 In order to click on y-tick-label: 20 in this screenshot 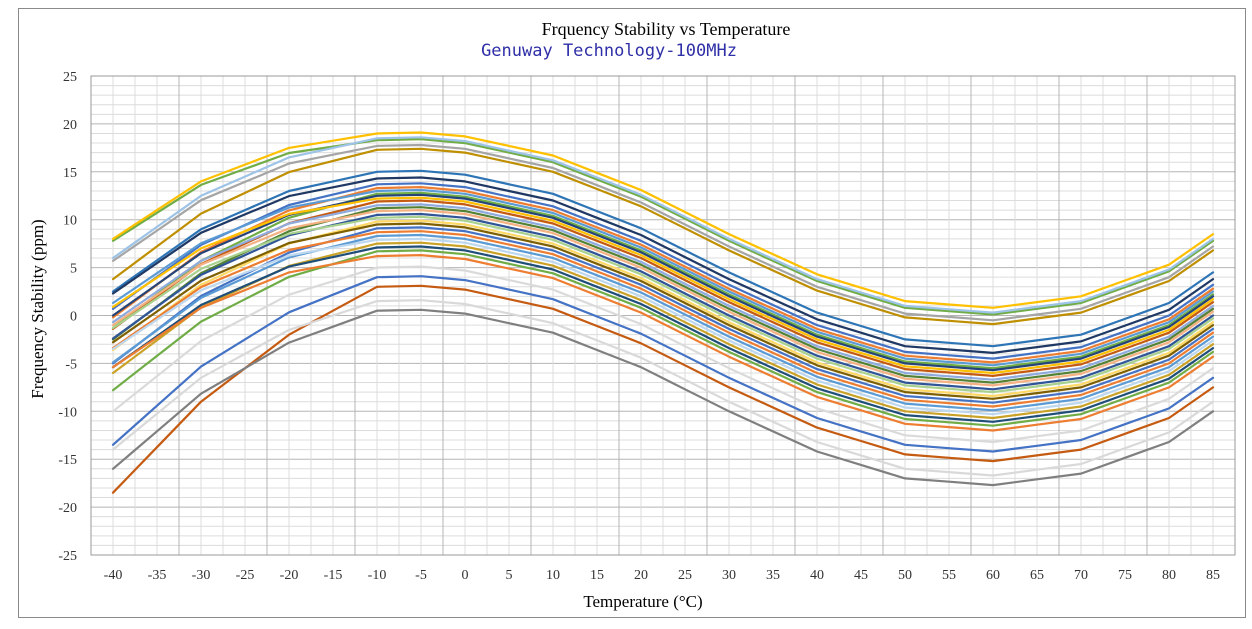, I will do `click(70, 125)`.